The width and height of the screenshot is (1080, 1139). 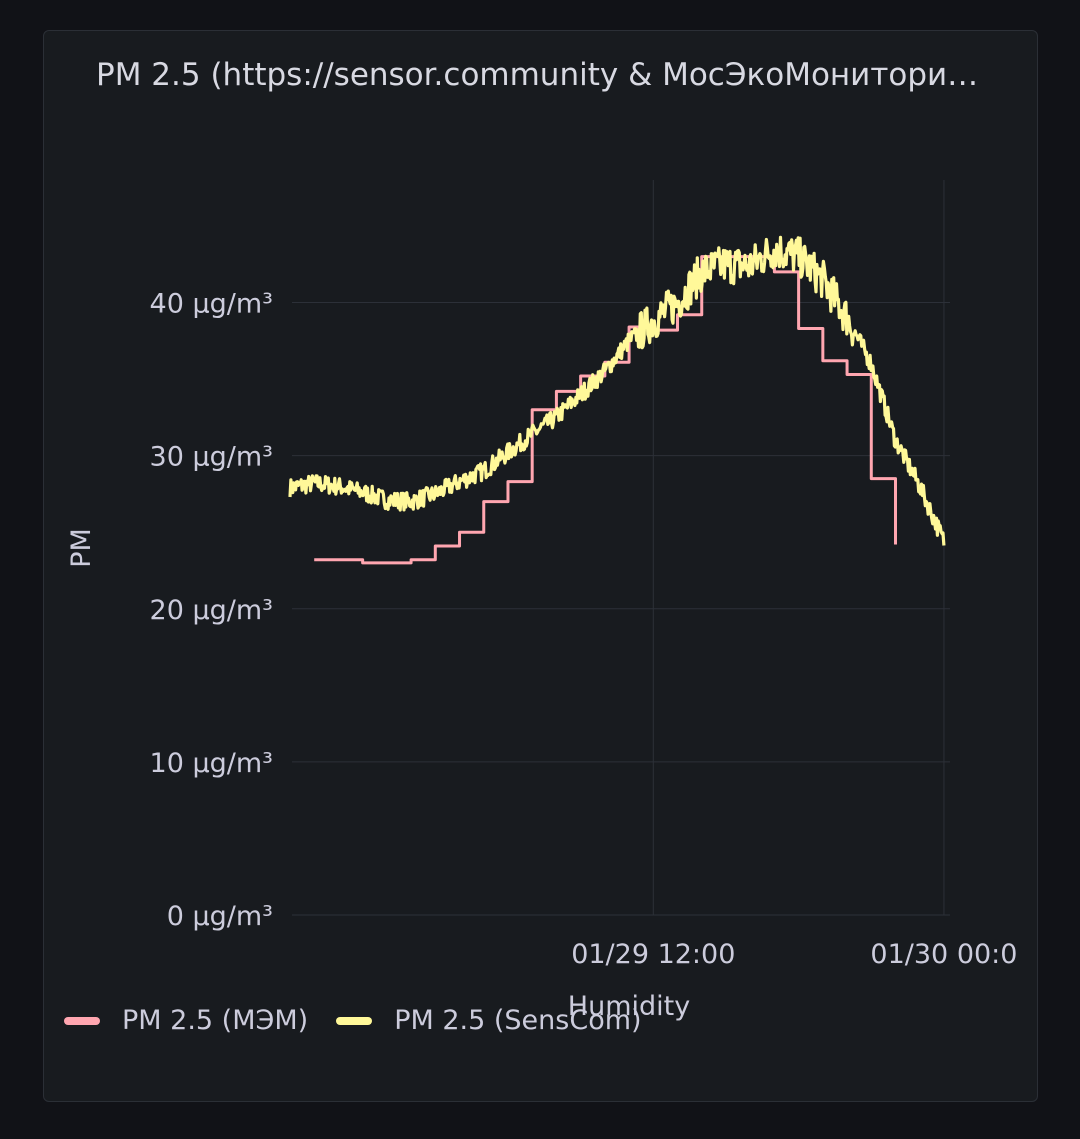 I want to click on y-tick-label: 40 µg/m³, so click(x=211, y=304).